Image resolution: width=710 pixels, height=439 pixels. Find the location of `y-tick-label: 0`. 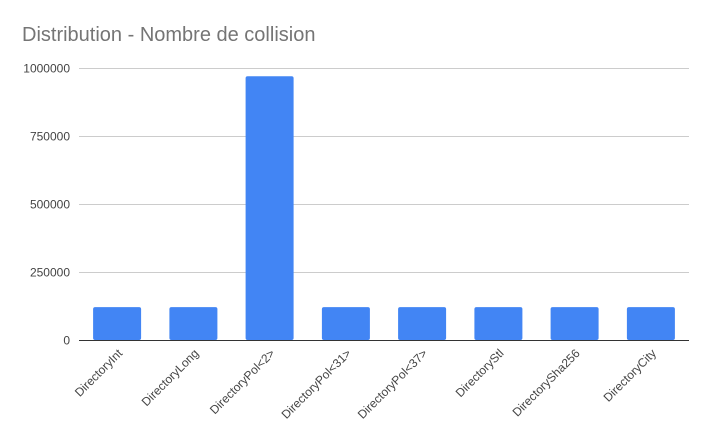

y-tick-label: 0 is located at coordinates (66, 341).